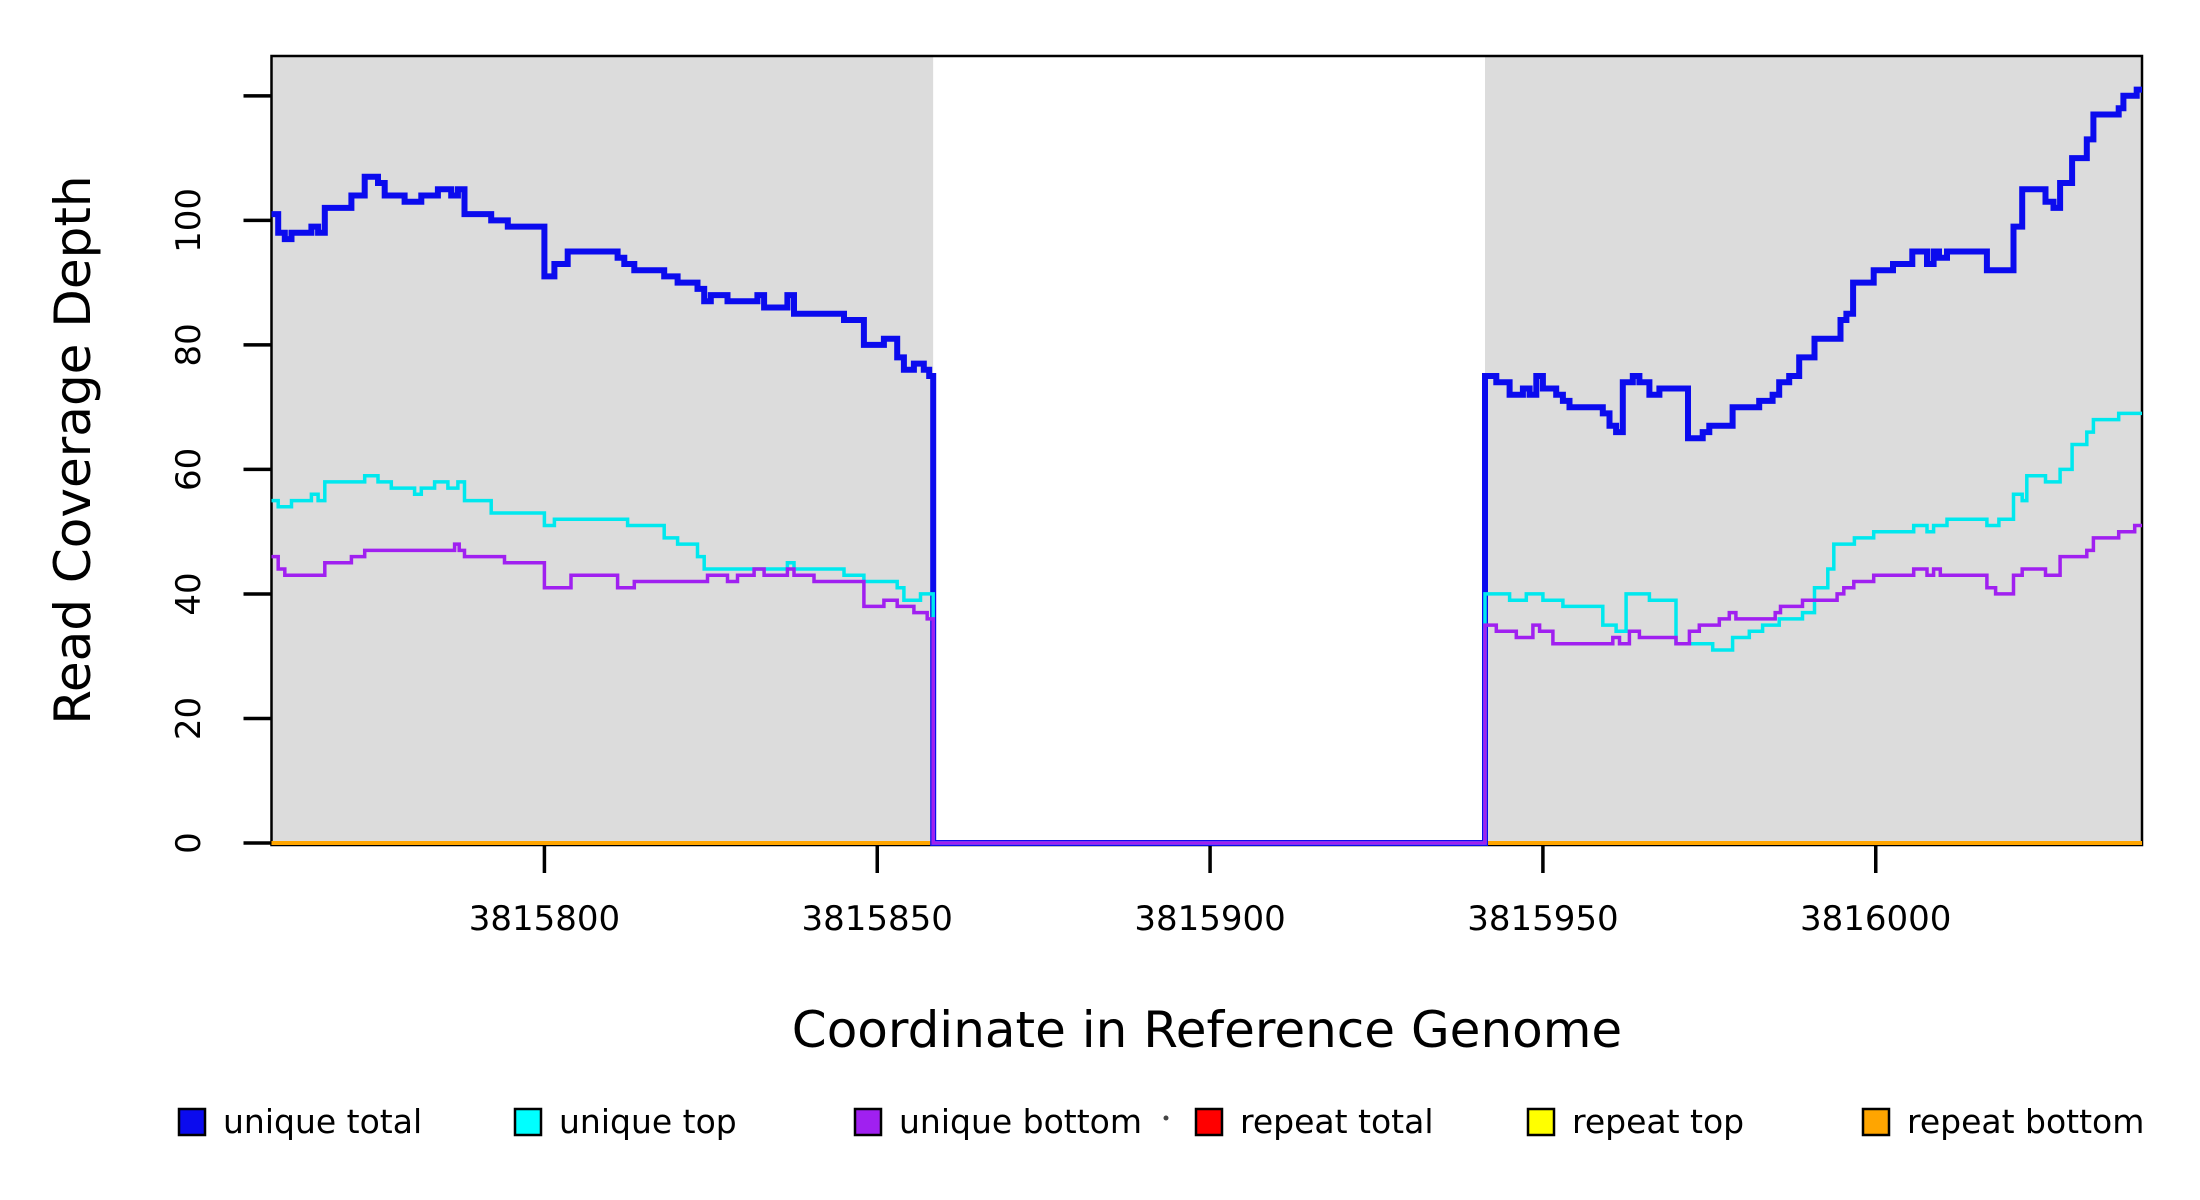 The image size is (2200, 1200). I want to click on x-tick-label: 3816000, so click(1875, 919).